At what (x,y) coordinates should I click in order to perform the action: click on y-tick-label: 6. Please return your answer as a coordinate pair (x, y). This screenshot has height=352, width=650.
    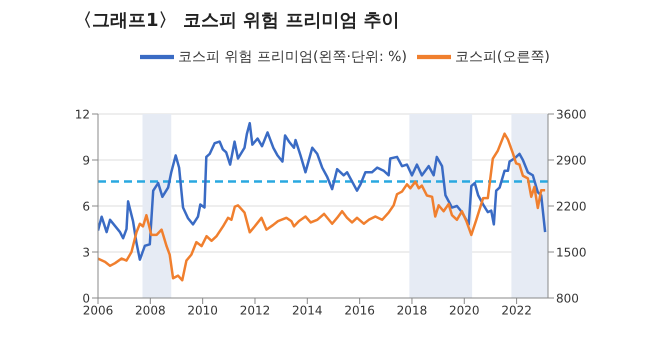
    Looking at the image, I should click on (86, 206).